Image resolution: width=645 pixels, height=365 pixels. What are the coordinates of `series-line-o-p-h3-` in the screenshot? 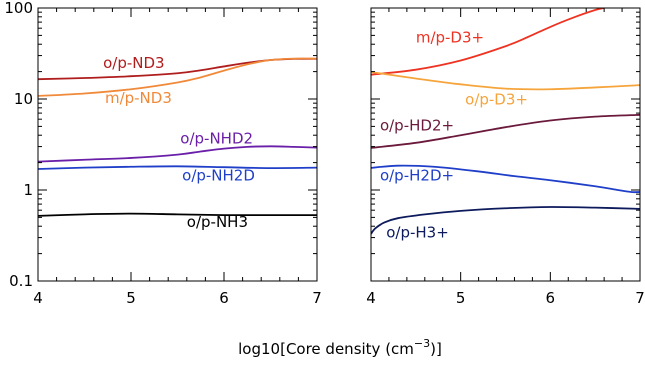 It's located at (505, 220).